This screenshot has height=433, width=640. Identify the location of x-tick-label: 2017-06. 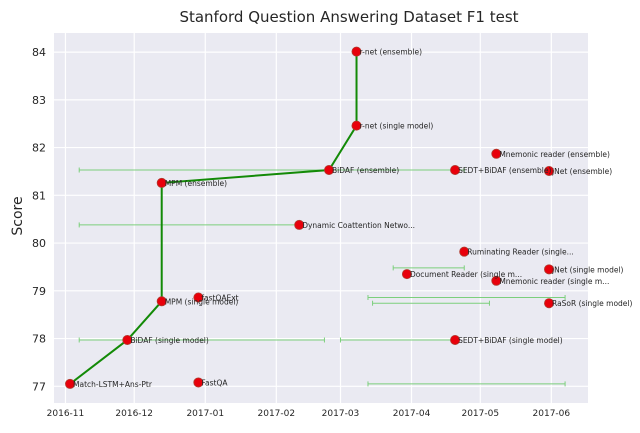
(552, 414).